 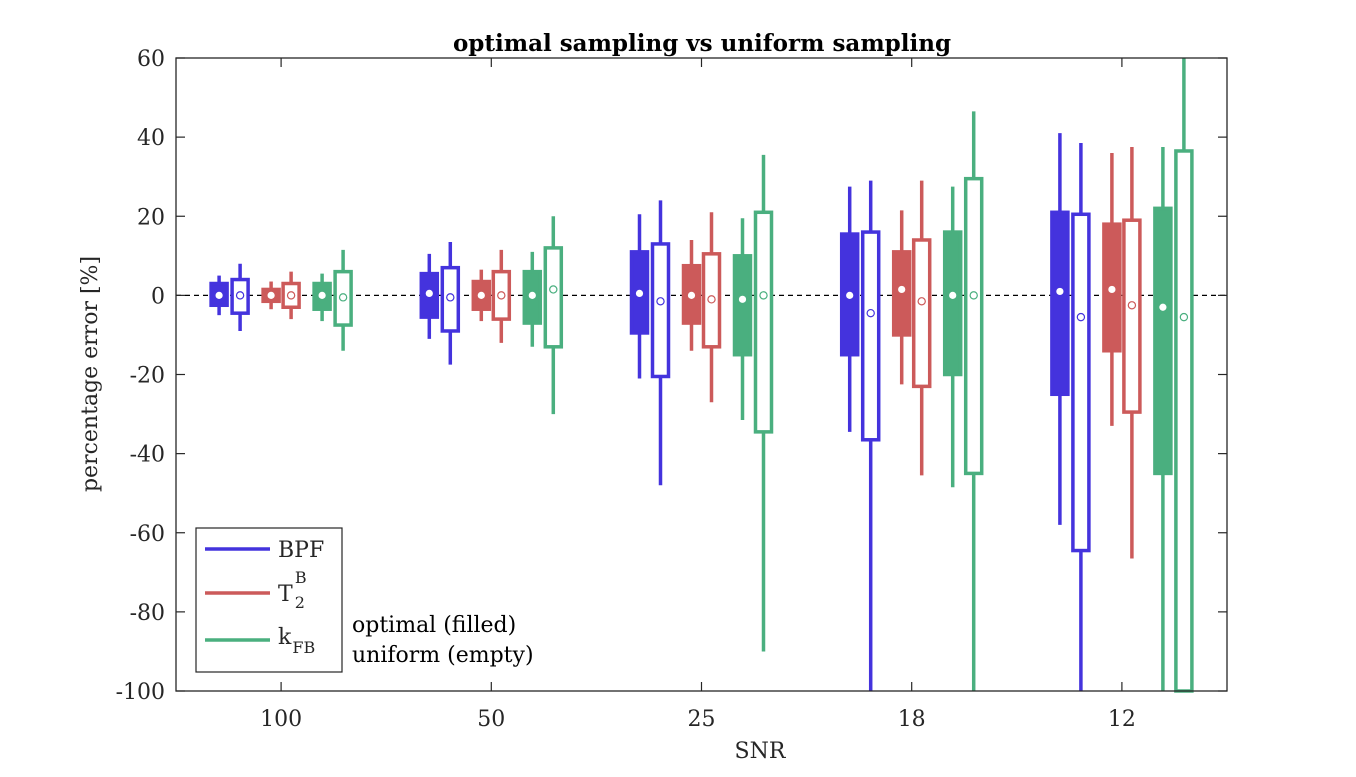 I want to click on y-tick-label: 20, so click(x=151, y=217).